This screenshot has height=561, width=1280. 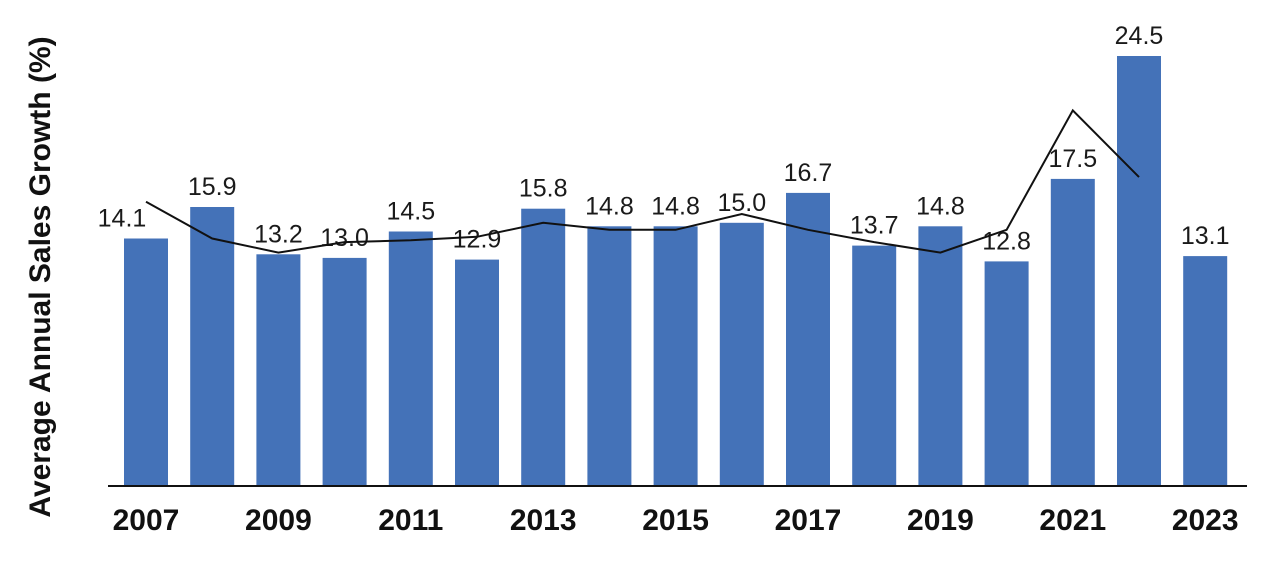 What do you see at coordinates (278, 234) in the screenshot?
I see `value-label-2009: 13.2` at bounding box center [278, 234].